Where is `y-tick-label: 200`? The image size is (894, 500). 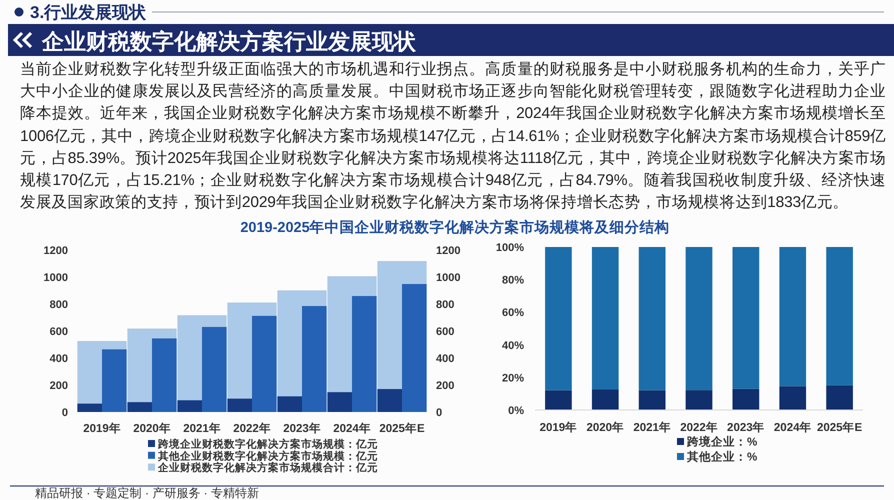
y-tick-label: 200 is located at coordinates (59, 386).